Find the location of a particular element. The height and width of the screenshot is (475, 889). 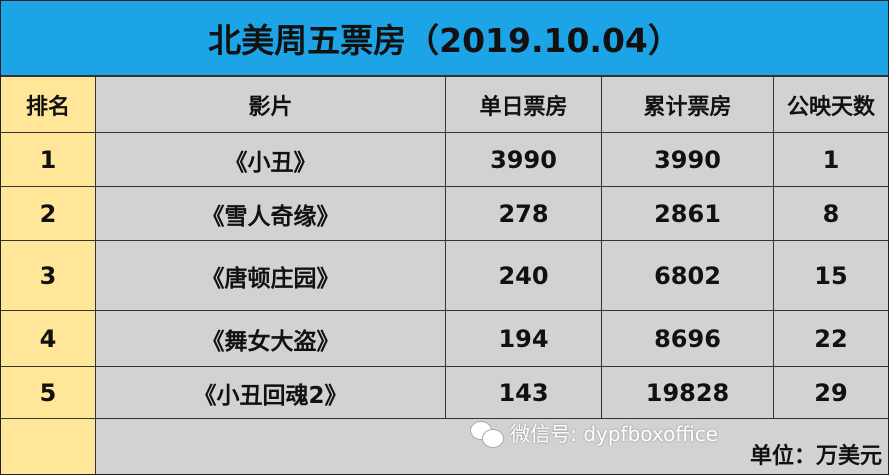

table-row: 3 《唐顿庄园》 240 6802 15 is located at coordinates (444, 276).